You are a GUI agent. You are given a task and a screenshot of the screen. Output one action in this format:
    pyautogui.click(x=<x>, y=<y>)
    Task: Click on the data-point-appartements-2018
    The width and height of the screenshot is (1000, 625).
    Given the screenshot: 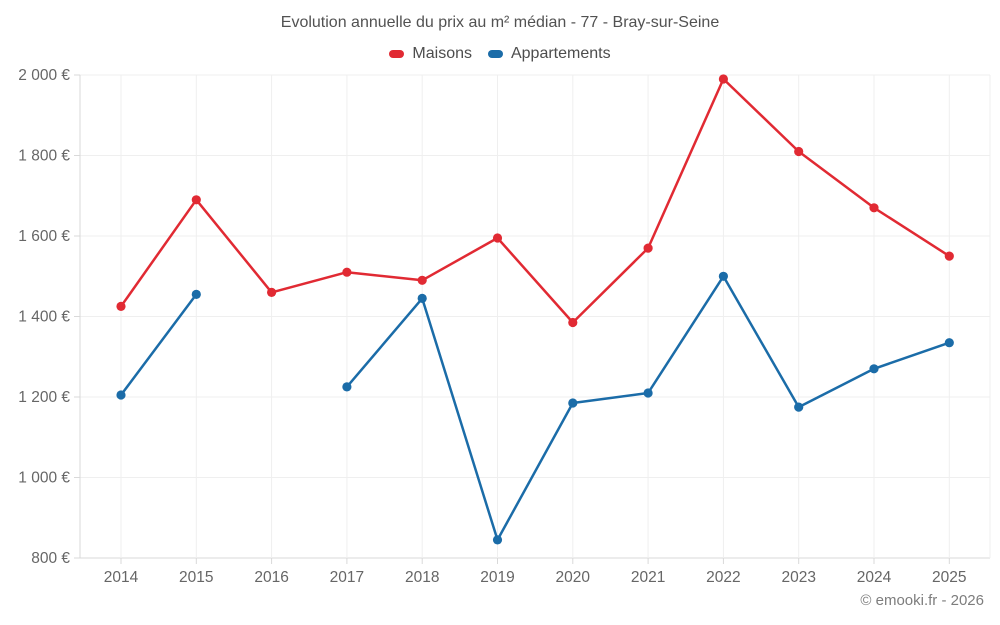 What is the action you would take?
    pyautogui.click(x=422, y=298)
    